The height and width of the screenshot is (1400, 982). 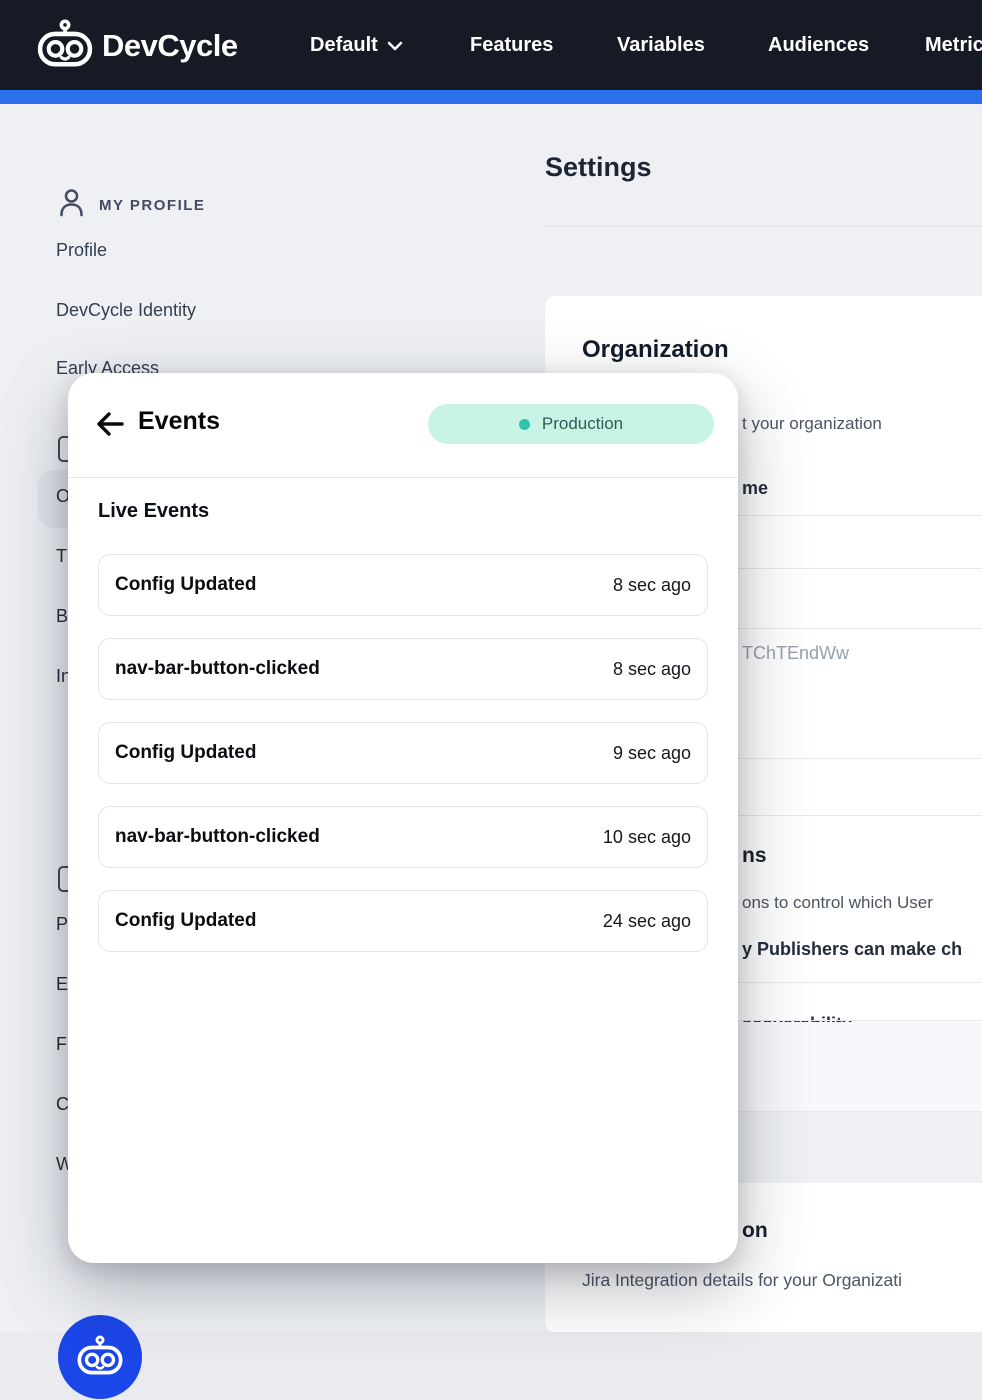 I want to click on sidebar-item-occluded-8: C, so click(x=62, y=1104).